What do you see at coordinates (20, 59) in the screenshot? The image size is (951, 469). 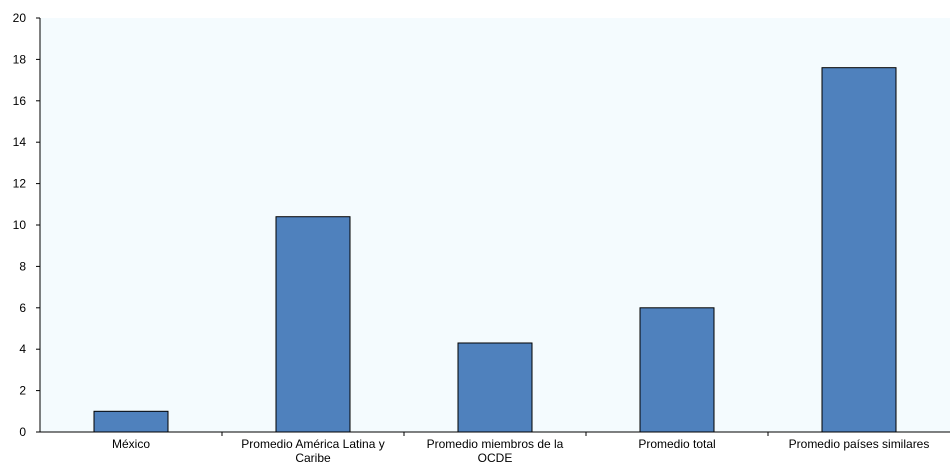 I see `y-tick-label: 18` at bounding box center [20, 59].